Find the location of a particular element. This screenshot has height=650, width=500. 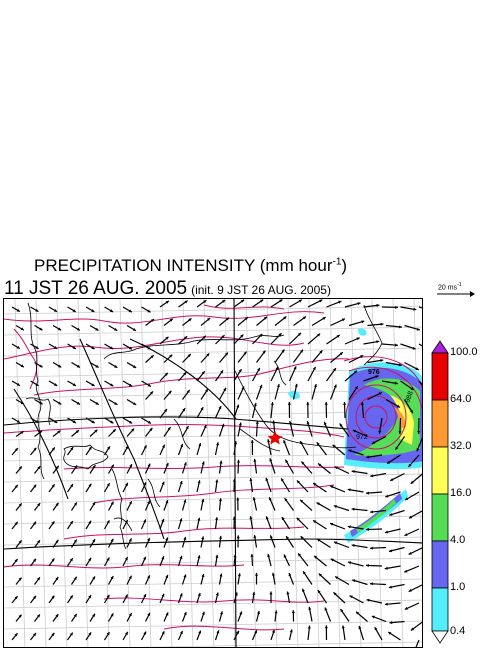

wind-scale-text: 20 ms is located at coordinates (448, 288).